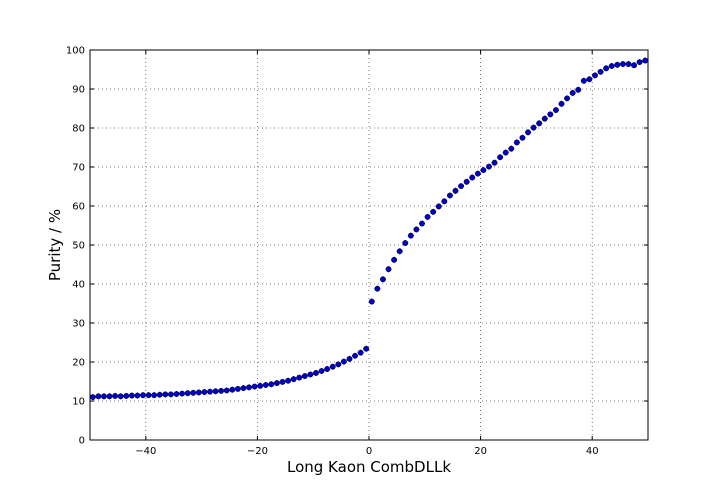  Describe the element at coordinates (369, 451) in the screenshot. I see `x-tick-label: 0` at that location.